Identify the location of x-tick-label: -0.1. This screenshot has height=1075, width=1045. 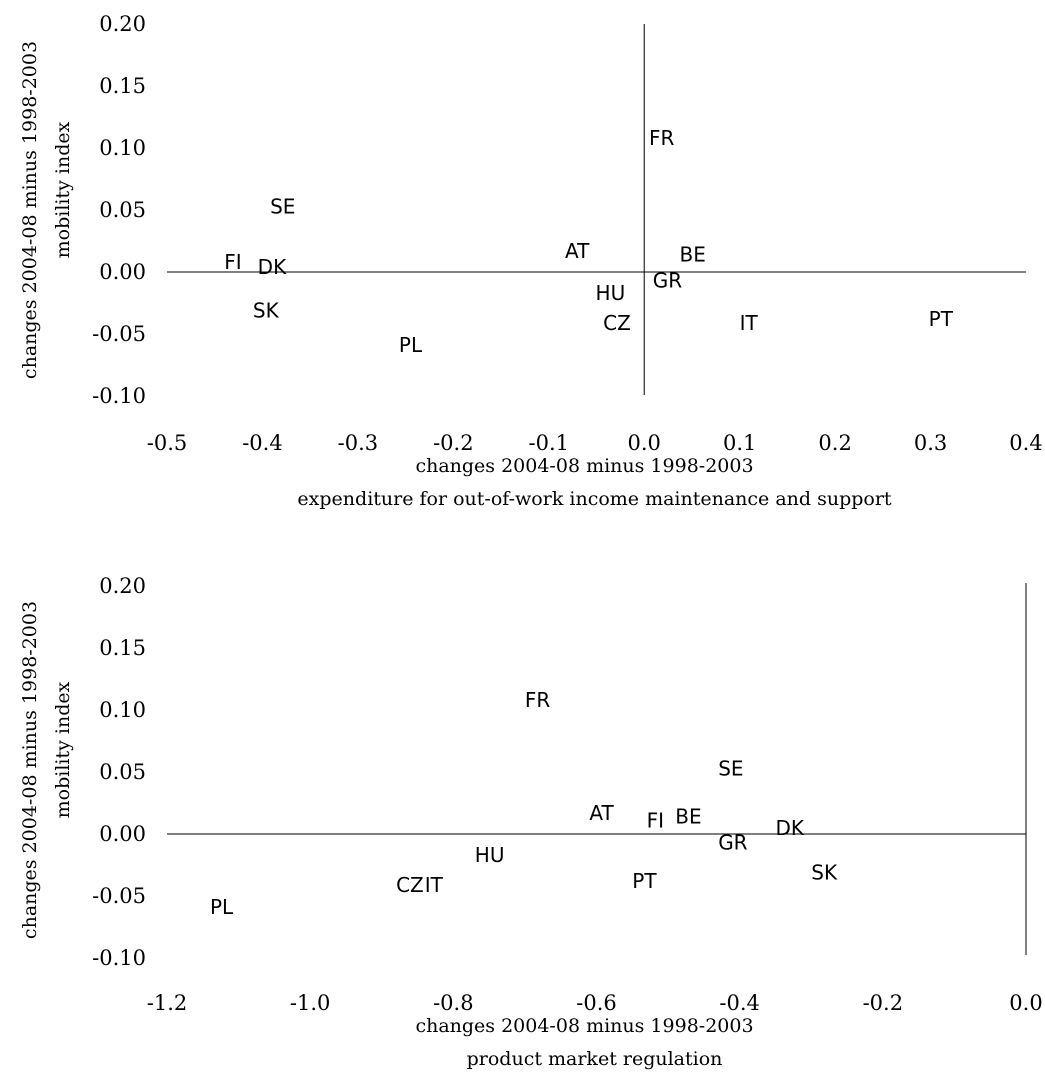
(549, 443).